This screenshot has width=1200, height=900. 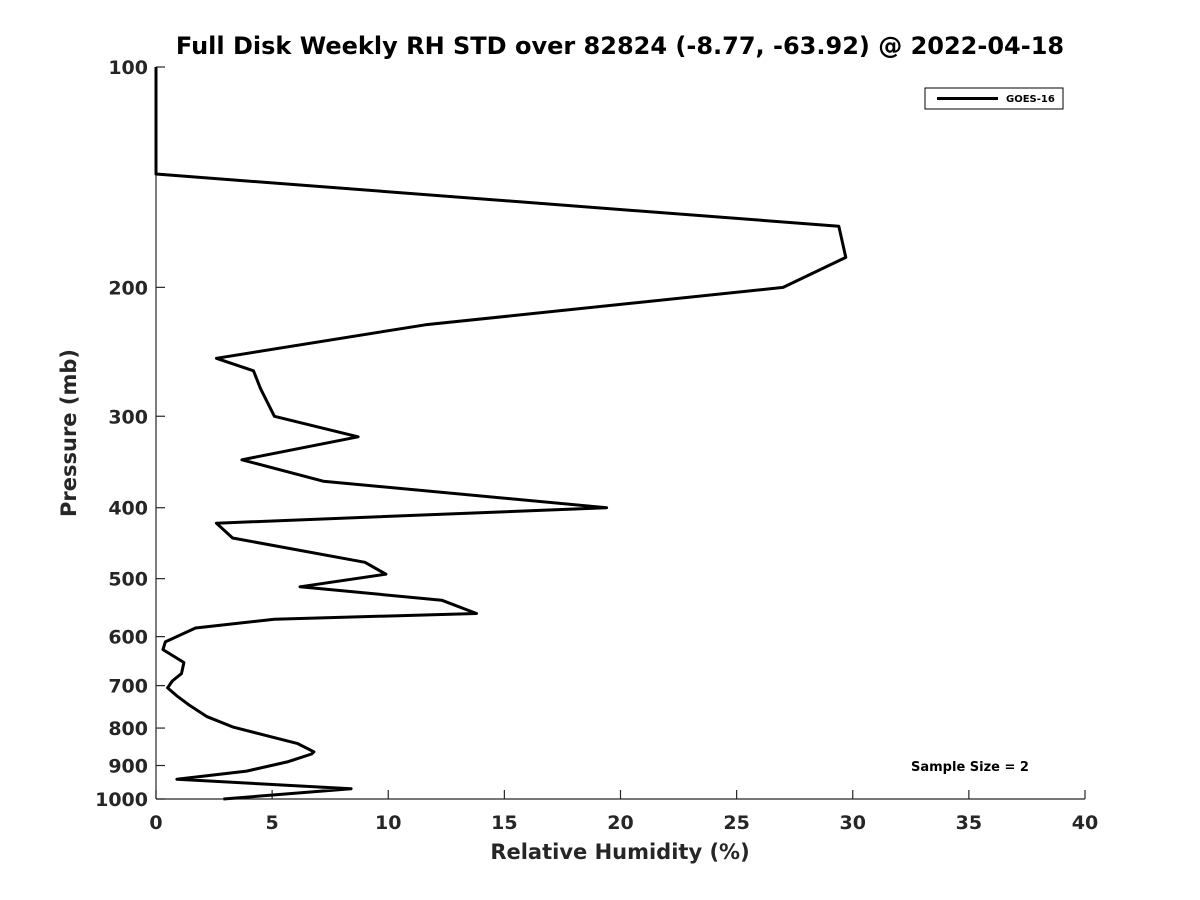 What do you see at coordinates (121, 800) in the screenshot?
I see `y-tick-label: 1000` at bounding box center [121, 800].